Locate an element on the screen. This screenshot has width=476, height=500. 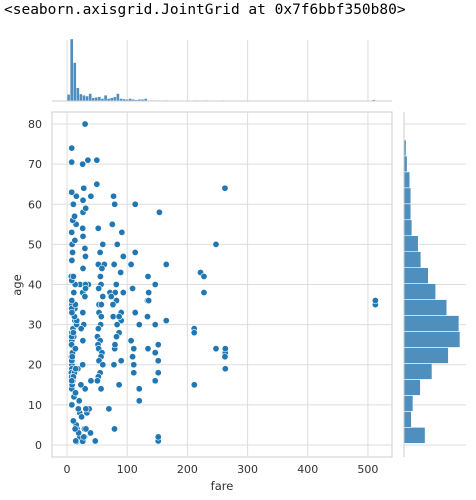
y-tick-label: 30 is located at coordinates (35, 325).